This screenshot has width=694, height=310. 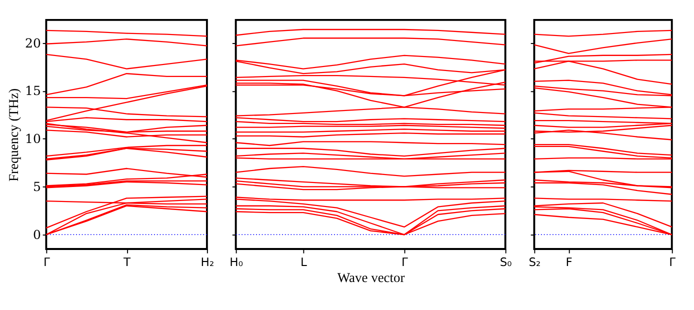 I want to click on x-tick-label: H₂, so click(x=207, y=261).